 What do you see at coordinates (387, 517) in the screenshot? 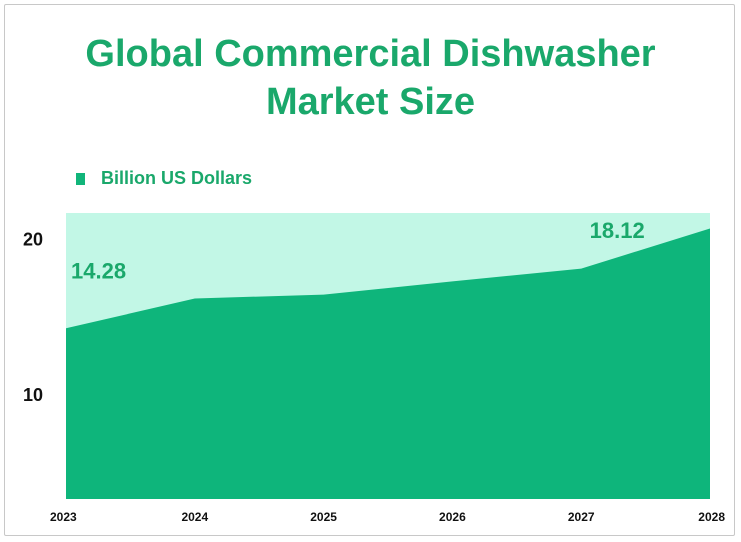
I see `x-axis: 2023 2024 2025 2026 2027 2028` at bounding box center [387, 517].